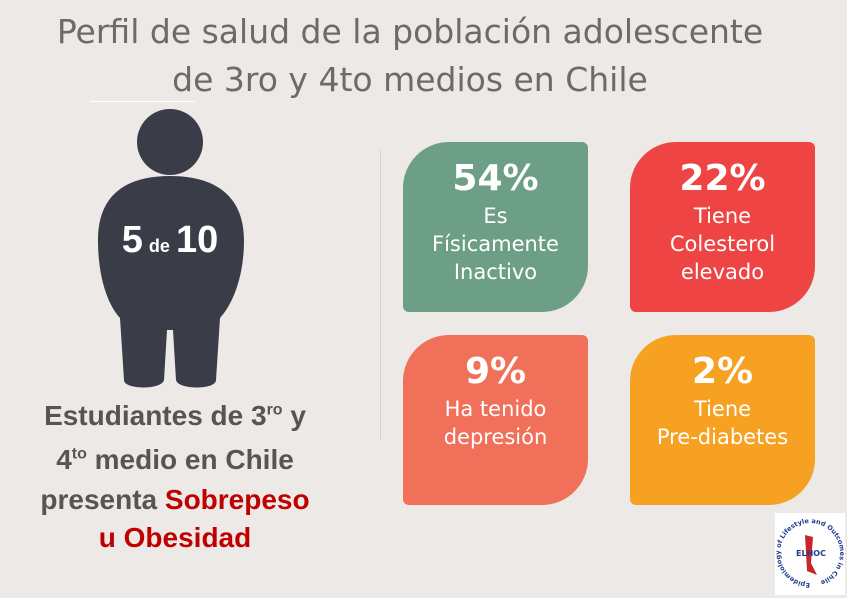  Describe the element at coordinates (294, 415) in the screenshot. I see `caption-text: y` at that location.